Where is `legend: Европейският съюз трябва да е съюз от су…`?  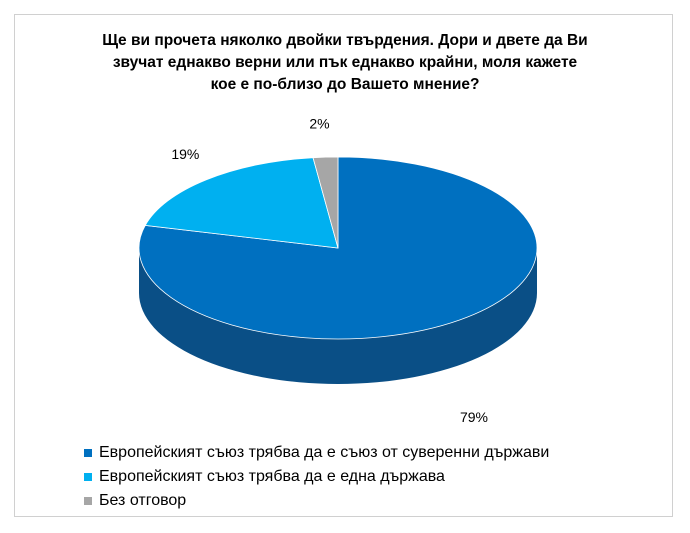 legend: Европейският съюз трябва да е съюз от су… is located at coordinates (316, 477).